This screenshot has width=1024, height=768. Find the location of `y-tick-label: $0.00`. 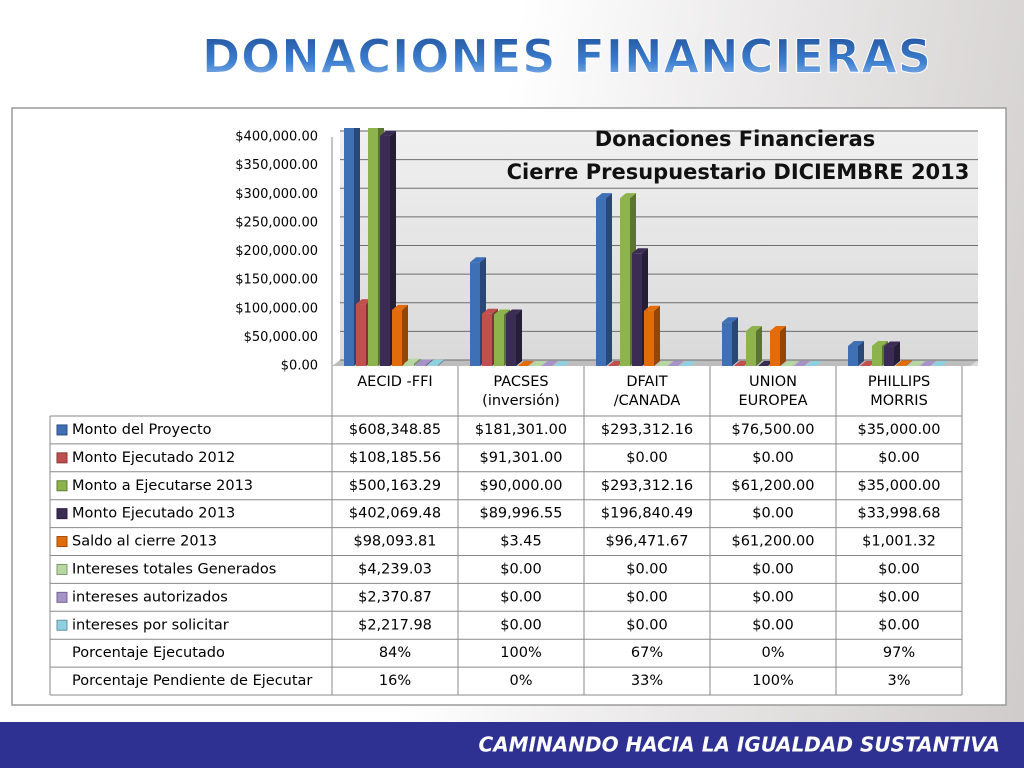

y-tick-label: $0.00 is located at coordinates (299, 366).